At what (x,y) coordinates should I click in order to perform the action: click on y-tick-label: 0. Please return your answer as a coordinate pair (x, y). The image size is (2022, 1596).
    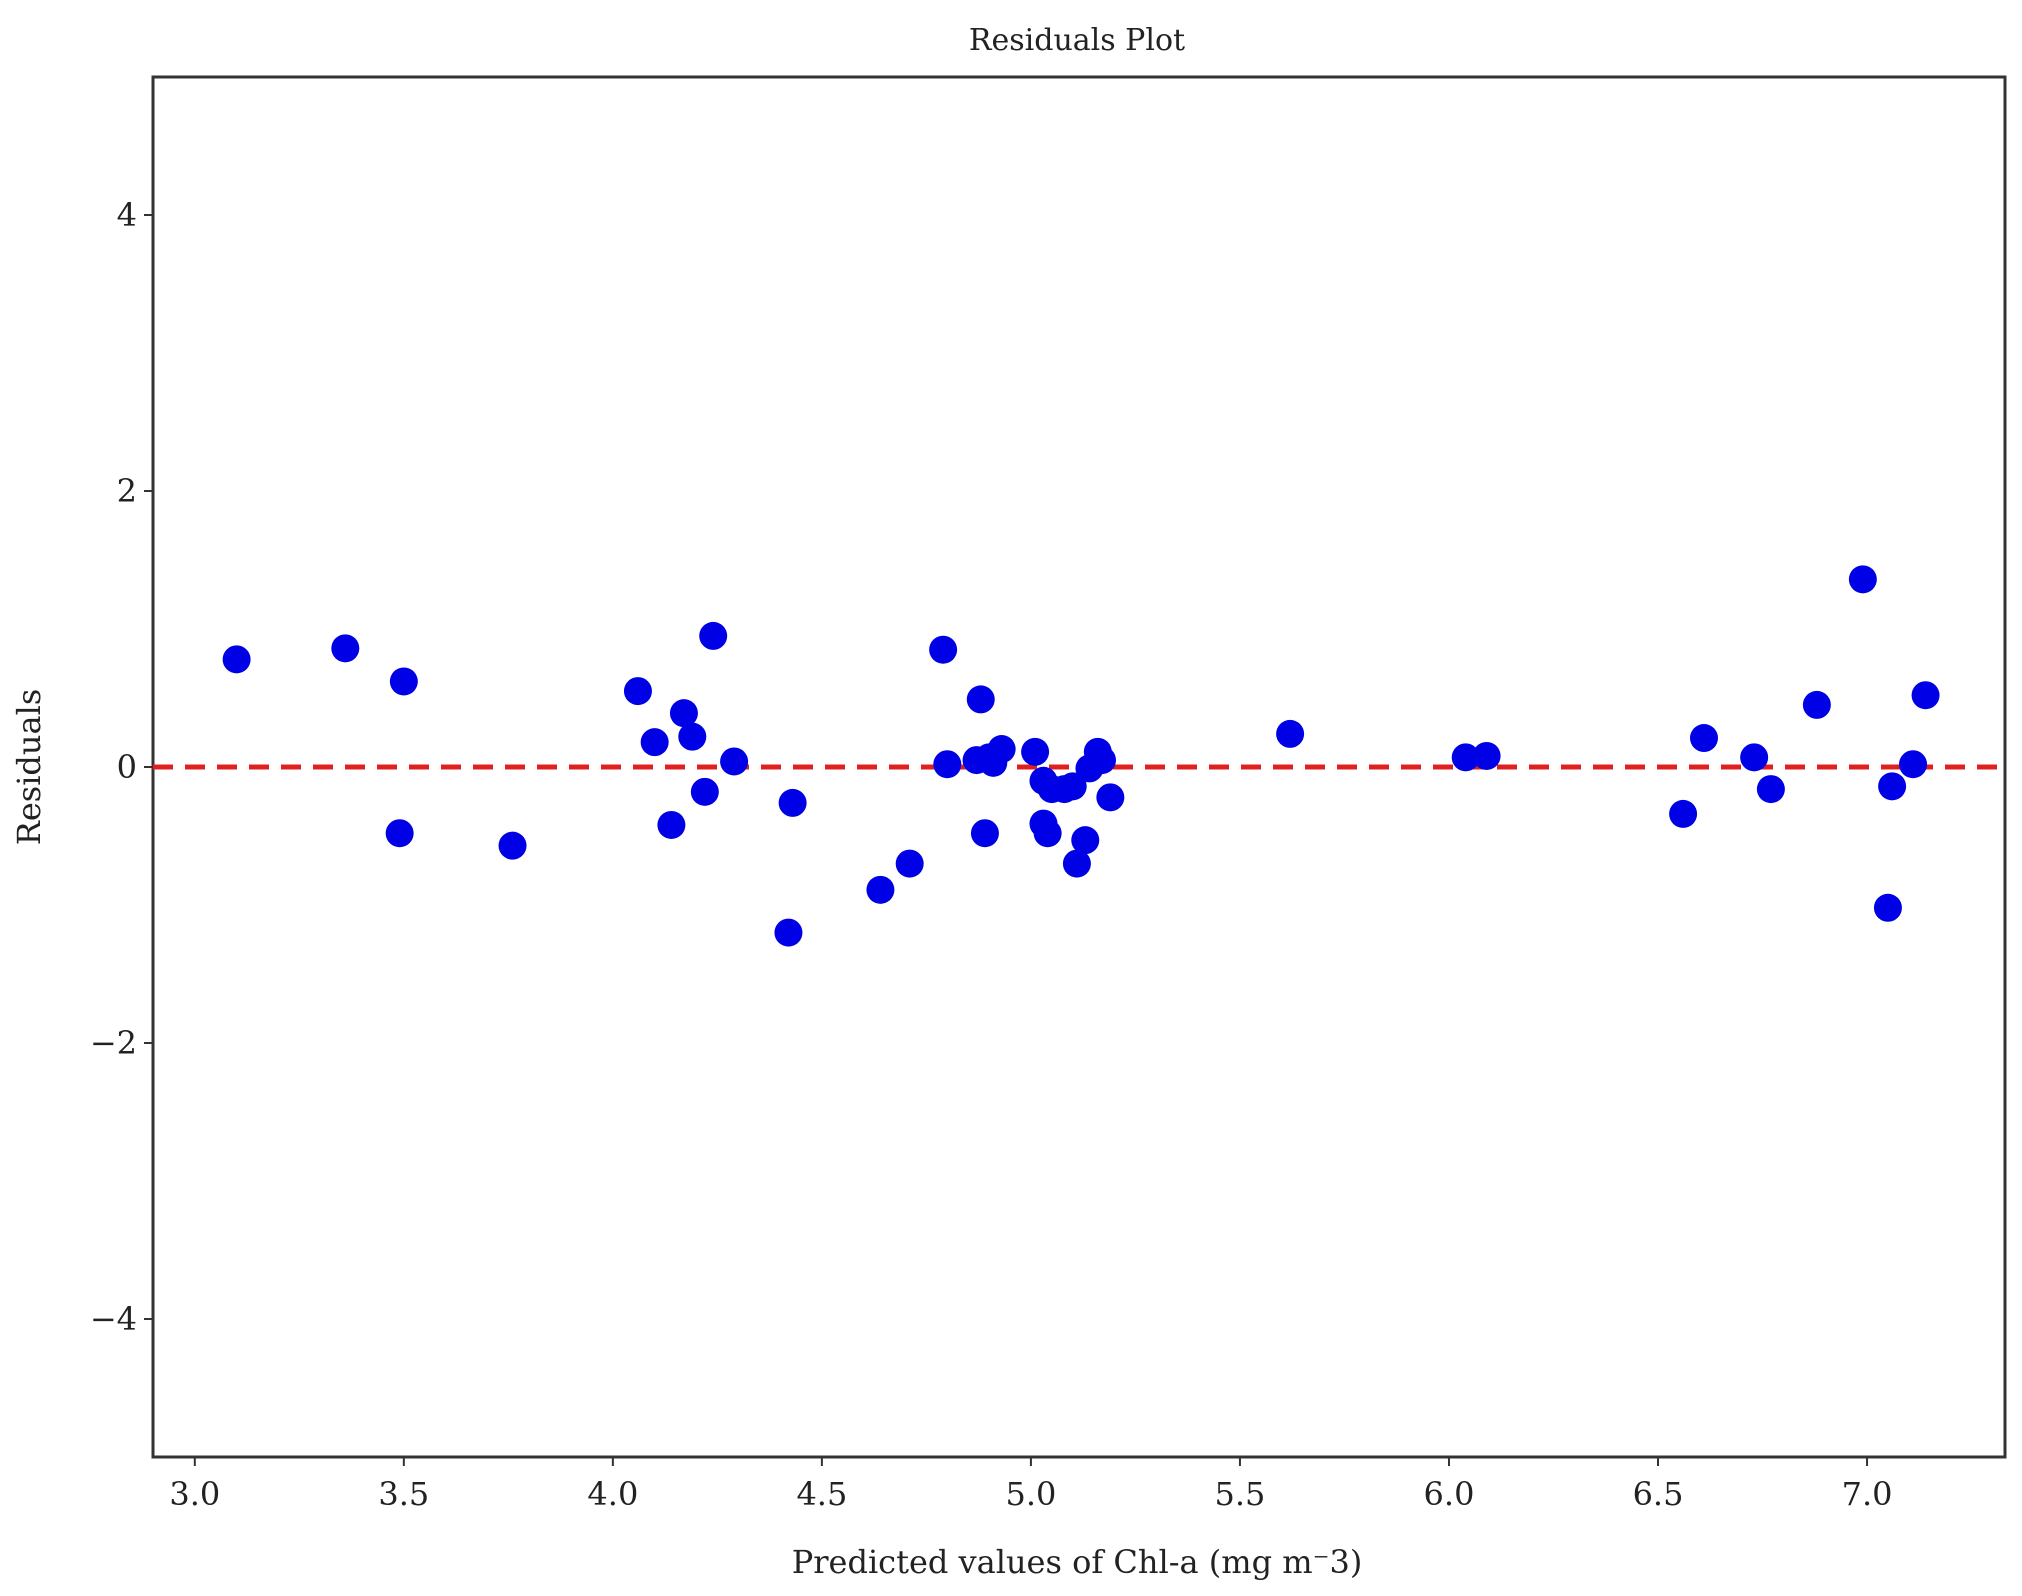
    Looking at the image, I should click on (127, 767).